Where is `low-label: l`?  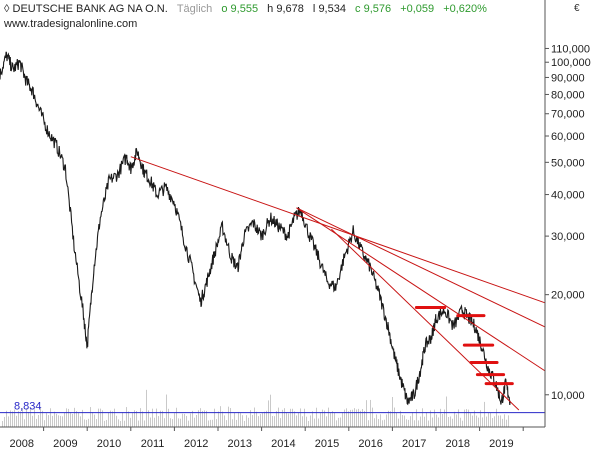
low-label: l is located at coordinates (314, 9).